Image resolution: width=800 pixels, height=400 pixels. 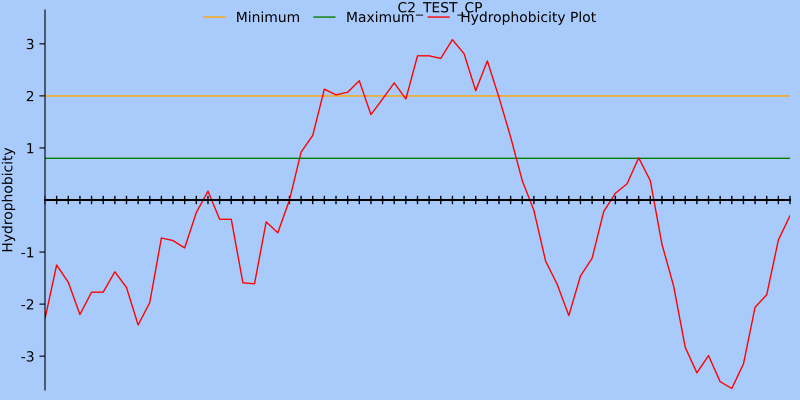 I want to click on y-tick-label: -3, so click(x=27, y=356).